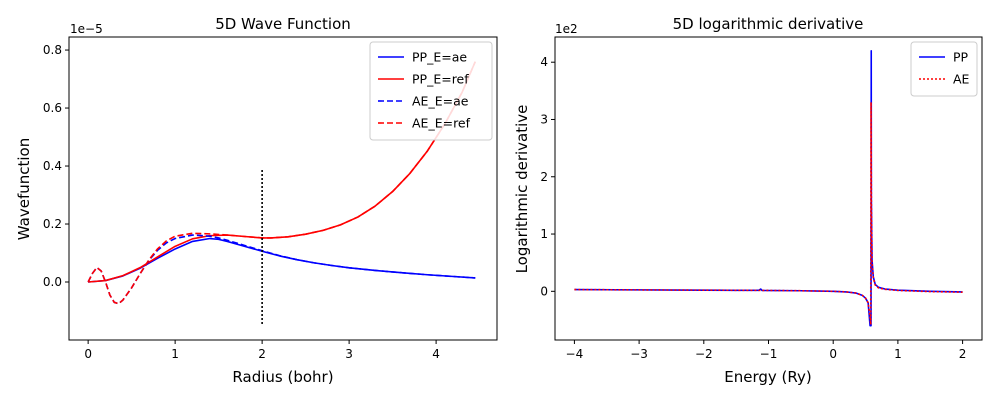 The width and height of the screenshot is (1000, 400). What do you see at coordinates (522, 189) in the screenshot?
I see `y-axis-label: Logarithmic derivative` at bounding box center [522, 189].